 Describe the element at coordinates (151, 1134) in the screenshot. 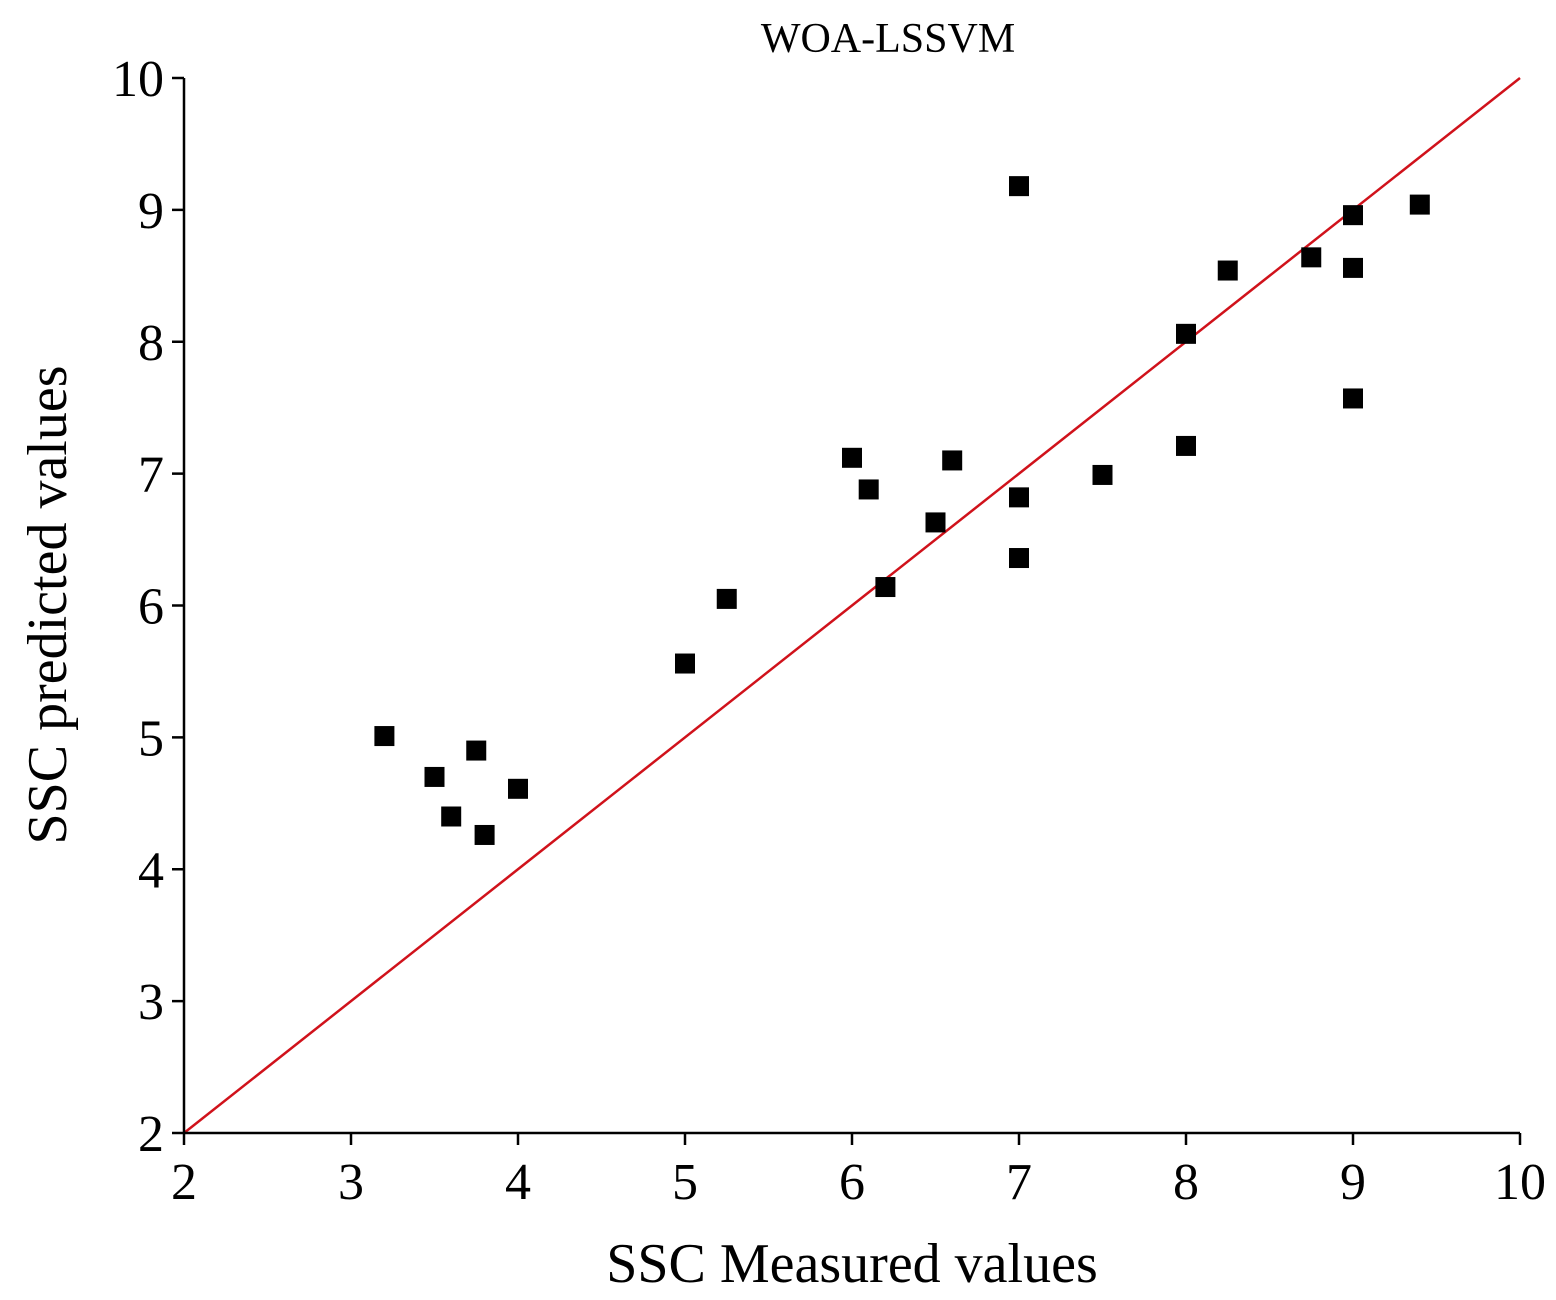

I see `y-tick-label: 2` at that location.